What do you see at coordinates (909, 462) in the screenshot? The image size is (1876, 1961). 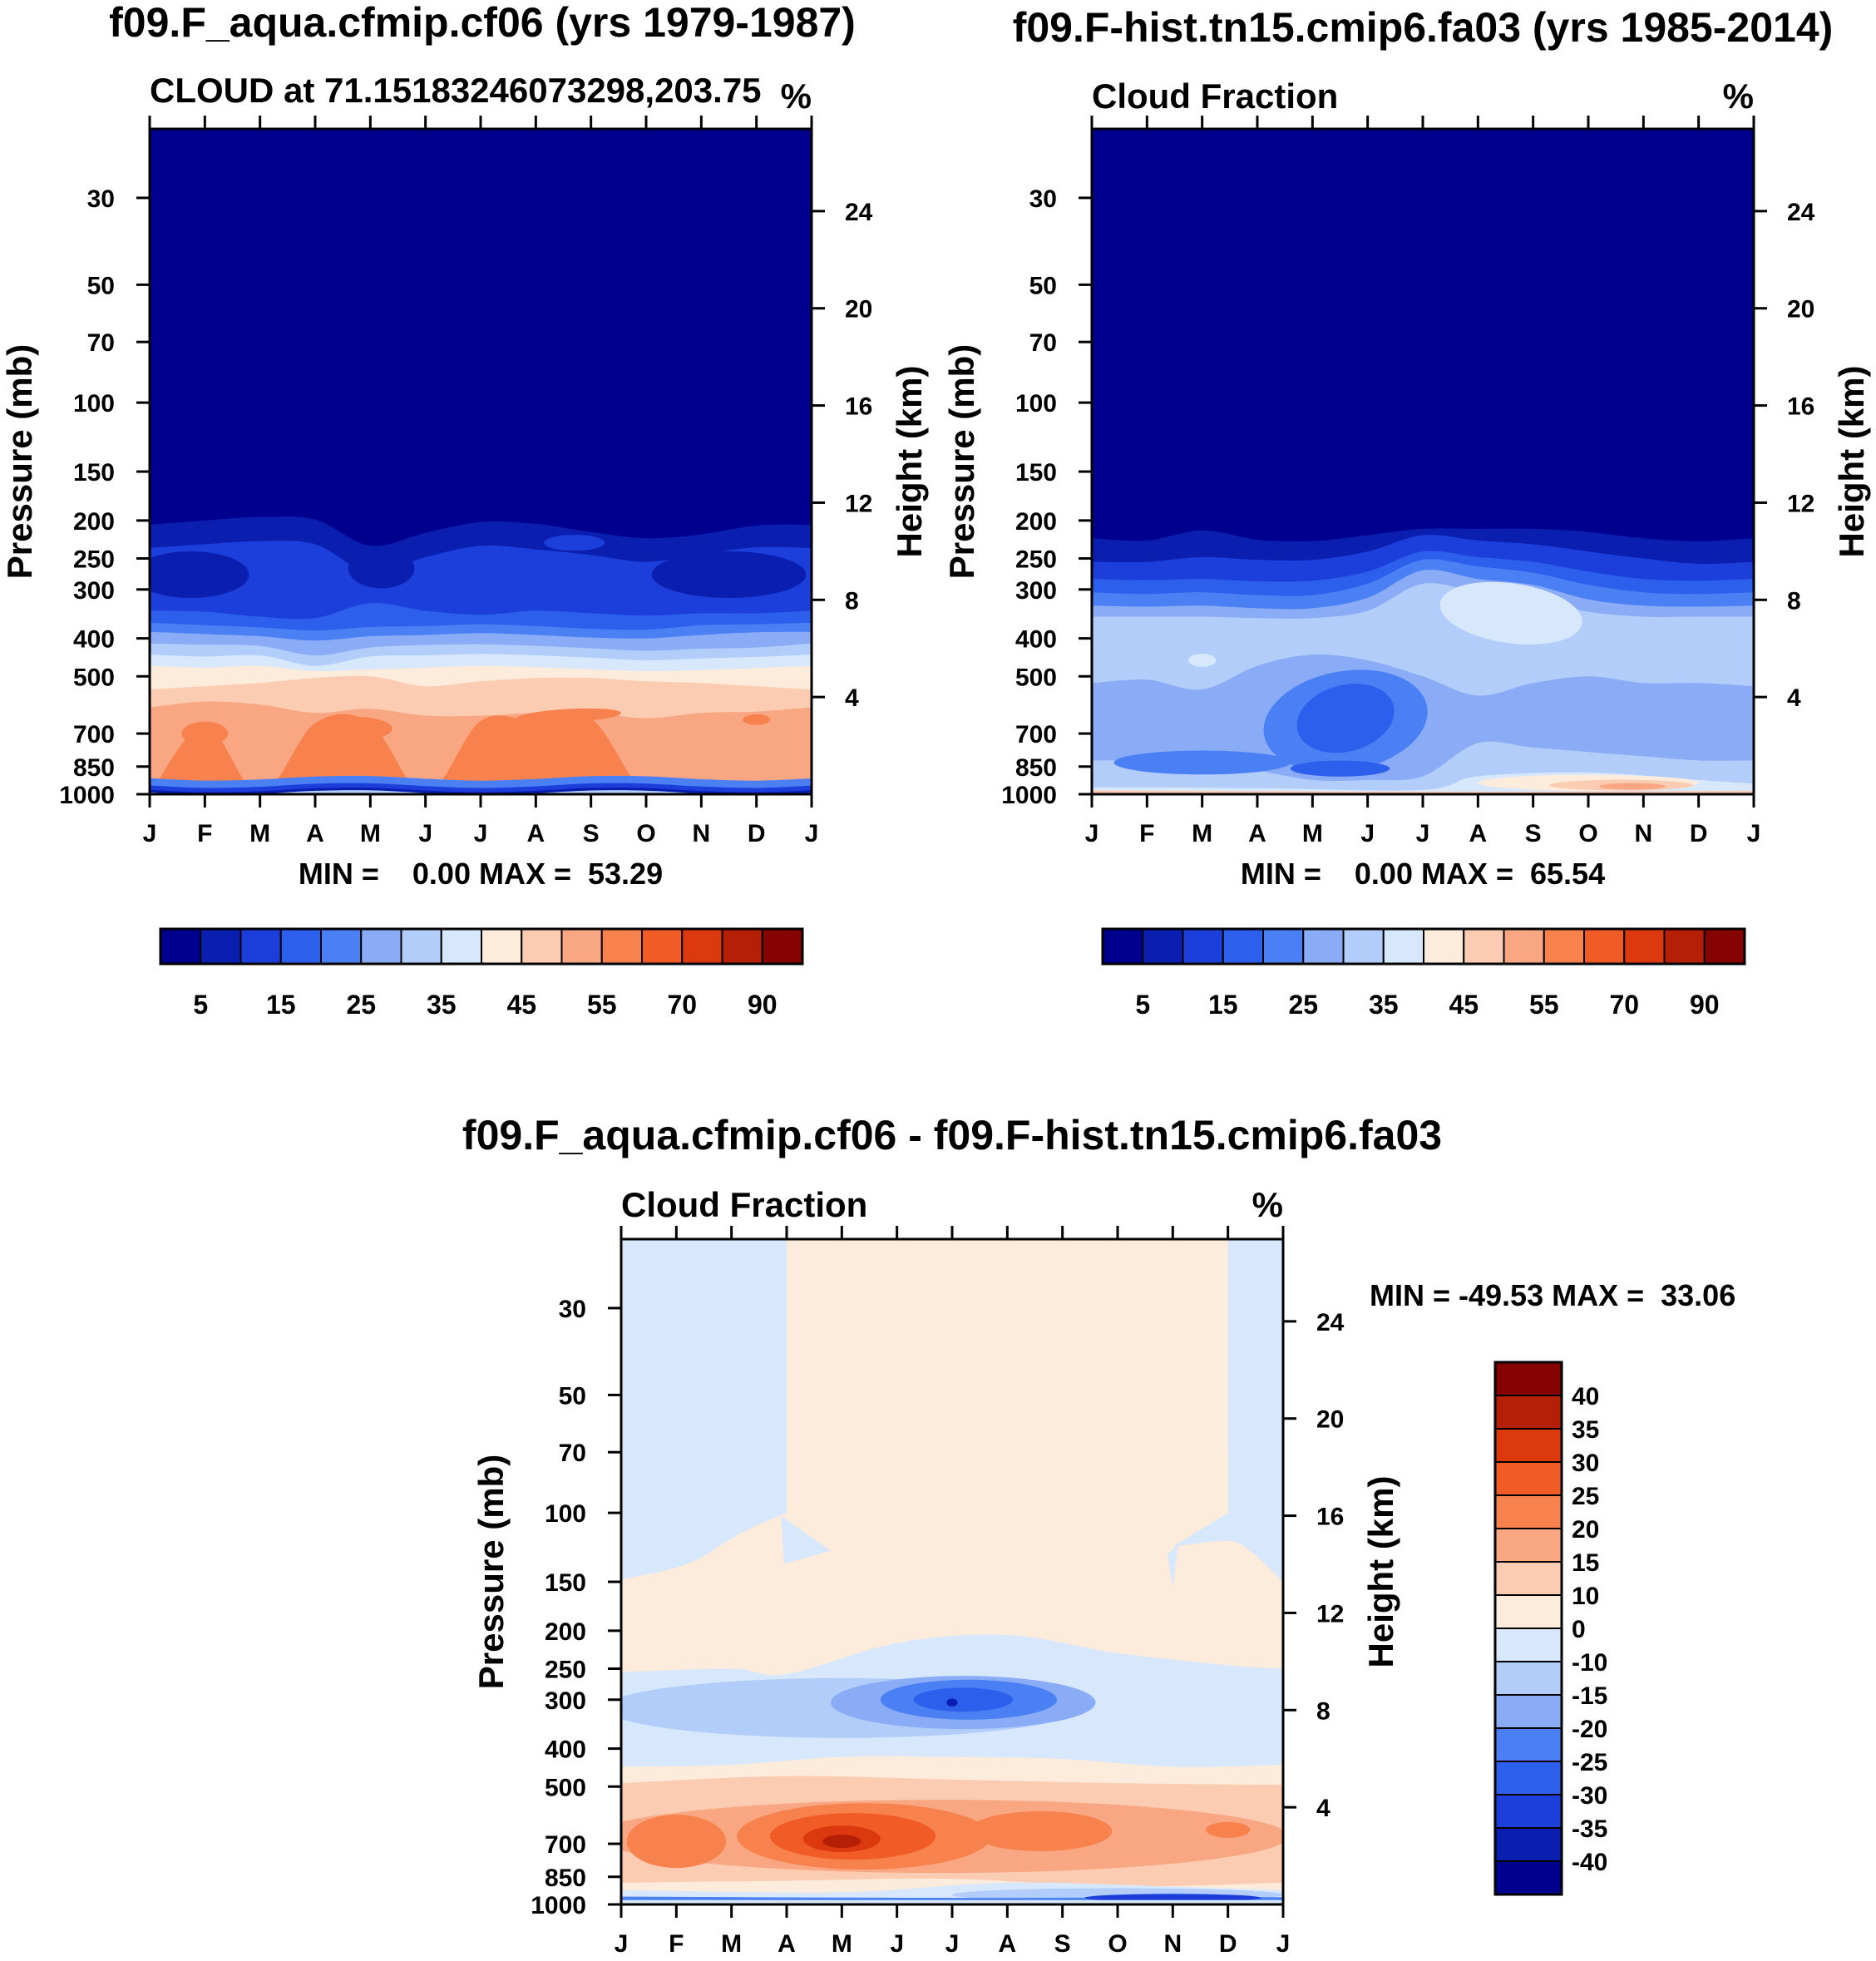 I see `left-y-right-axis-title: Height (km)` at bounding box center [909, 462].